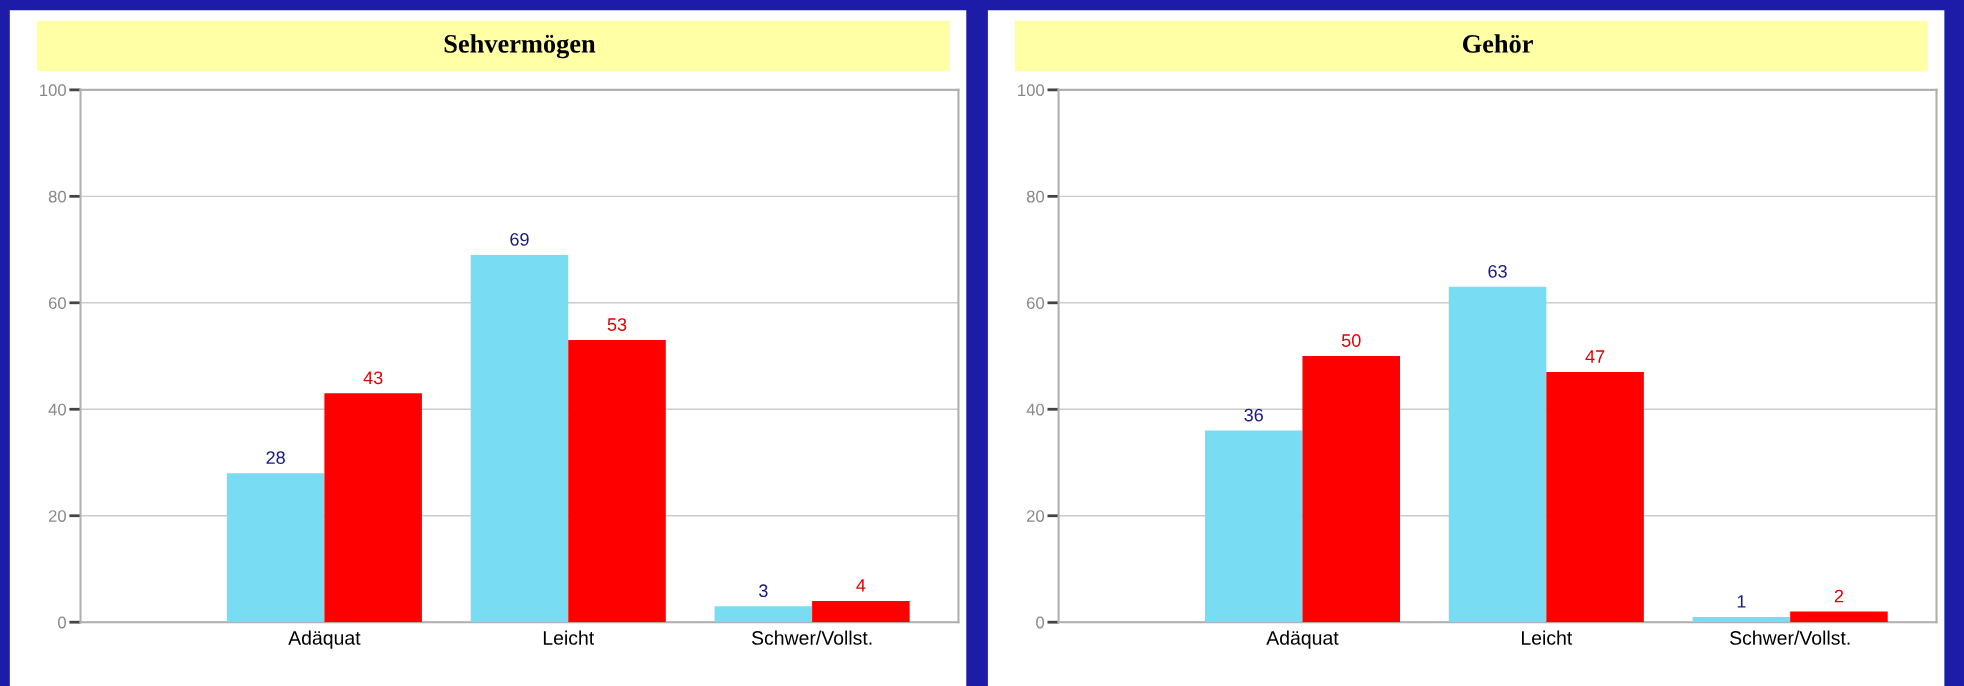 The height and width of the screenshot is (686, 1964). I want to click on data-label: 4, so click(861, 585).